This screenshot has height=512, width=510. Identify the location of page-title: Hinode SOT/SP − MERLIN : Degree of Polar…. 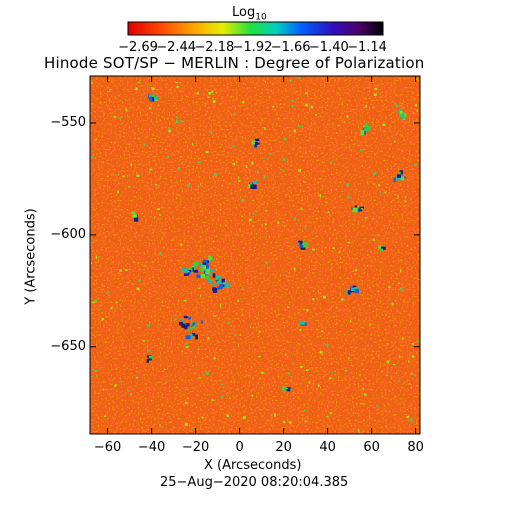
(234, 63).